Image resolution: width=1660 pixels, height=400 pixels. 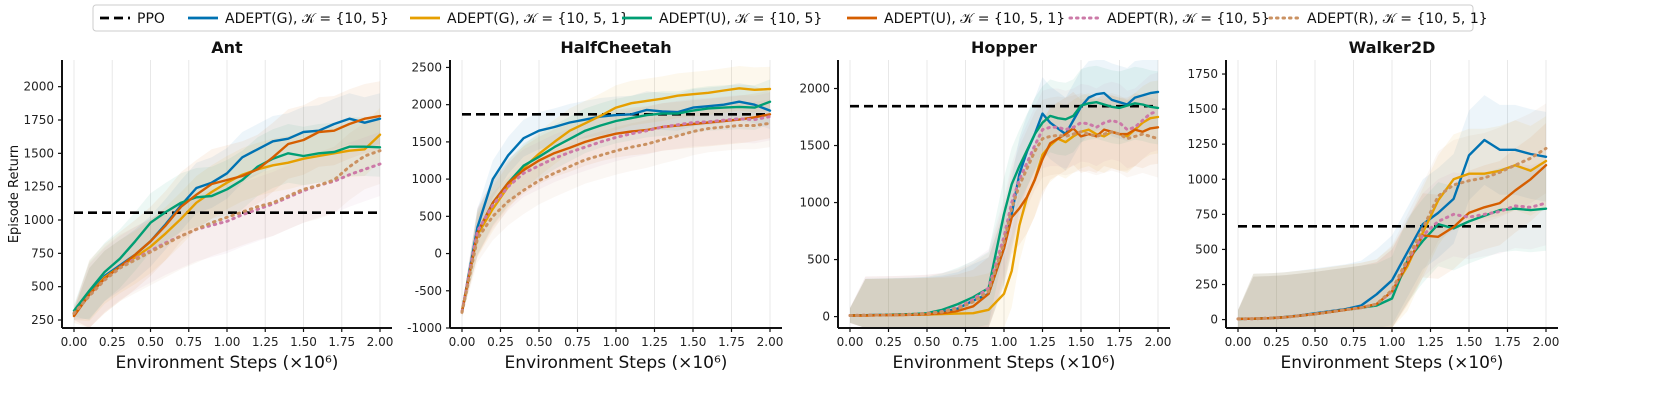 What do you see at coordinates (14, 194) in the screenshot?
I see `y-axis-label: Episode Return` at bounding box center [14, 194].